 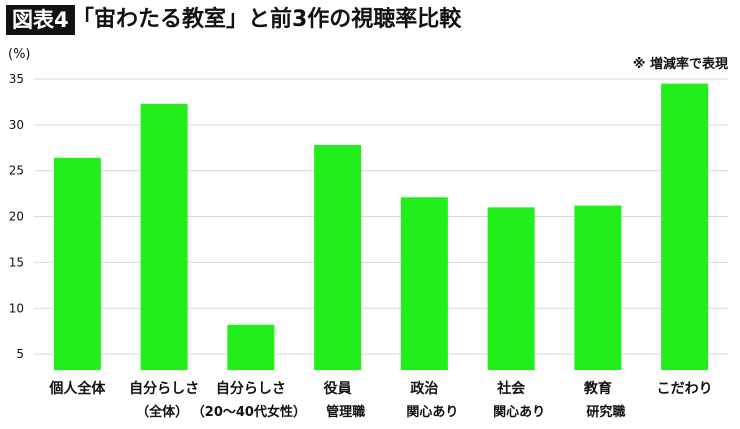 What do you see at coordinates (267, 19) in the screenshot?
I see `chart-title: 「宙わたる教室」と前3作の視聴率比較` at bounding box center [267, 19].